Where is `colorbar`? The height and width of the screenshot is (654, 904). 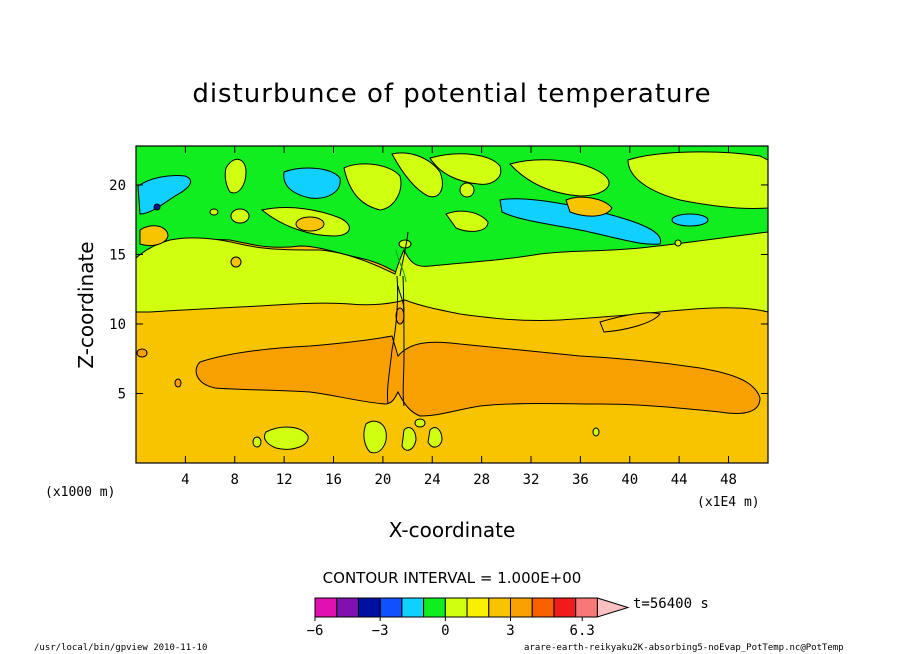
colorbar is located at coordinates (472, 607).